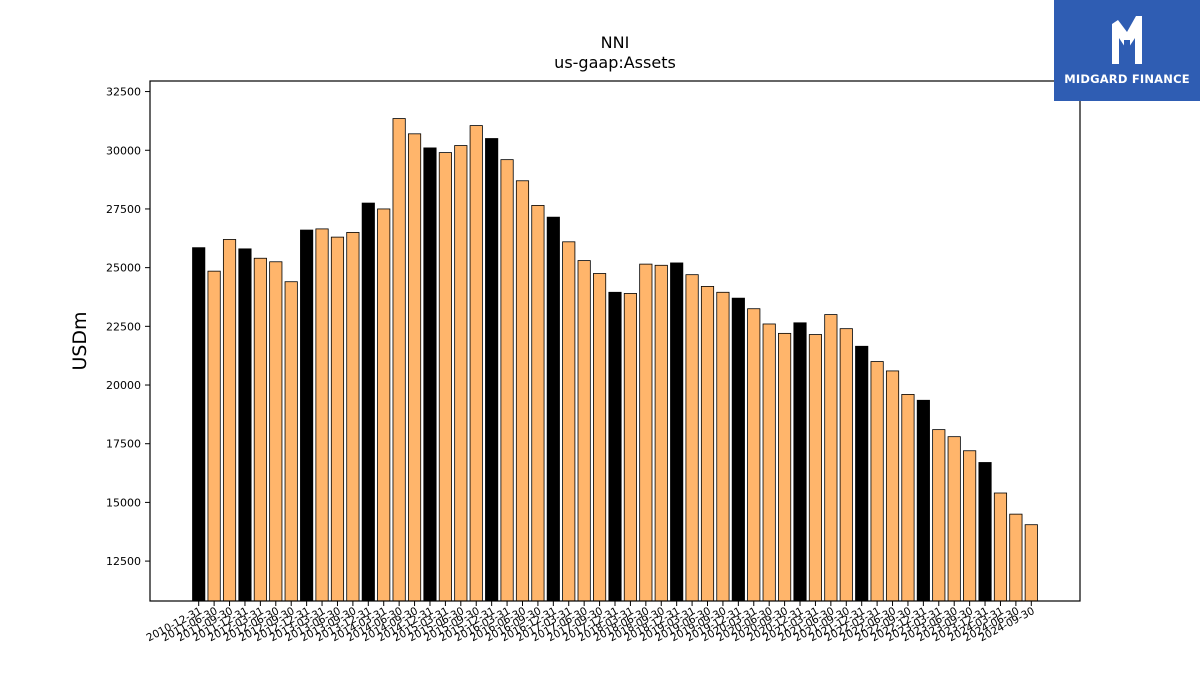 Image resolution: width=1200 pixels, height=675 pixels. Describe the element at coordinates (615, 62) in the screenshot. I see `chart-subtitle: us-gaap:Assets` at that location.